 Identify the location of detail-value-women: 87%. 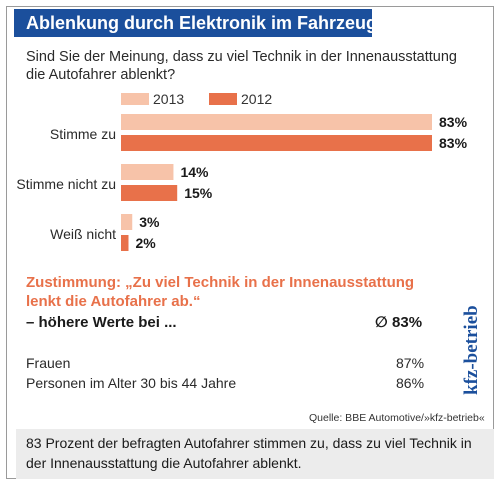
(410, 363).